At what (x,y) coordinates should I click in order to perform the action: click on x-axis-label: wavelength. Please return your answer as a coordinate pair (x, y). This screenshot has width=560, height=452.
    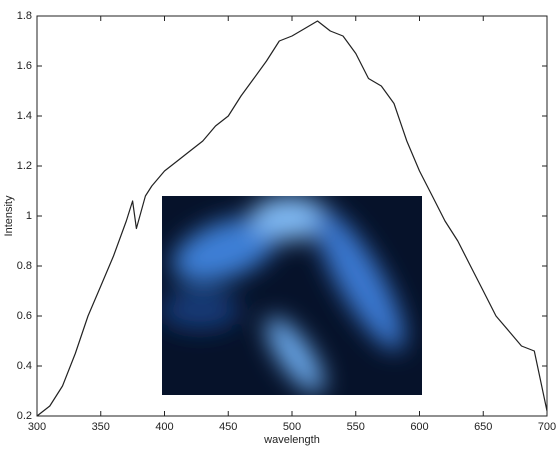
    Looking at the image, I should click on (291, 440).